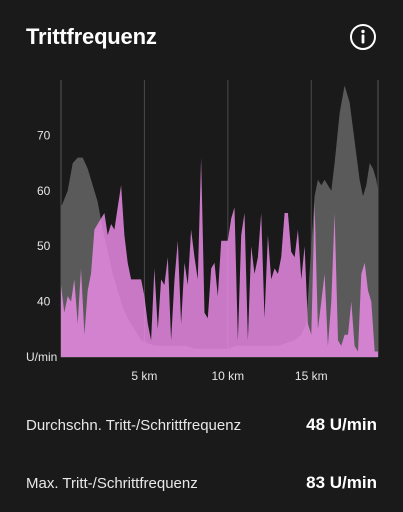 This screenshot has width=403, height=512. I want to click on y-tick-label: 50, so click(44, 246).